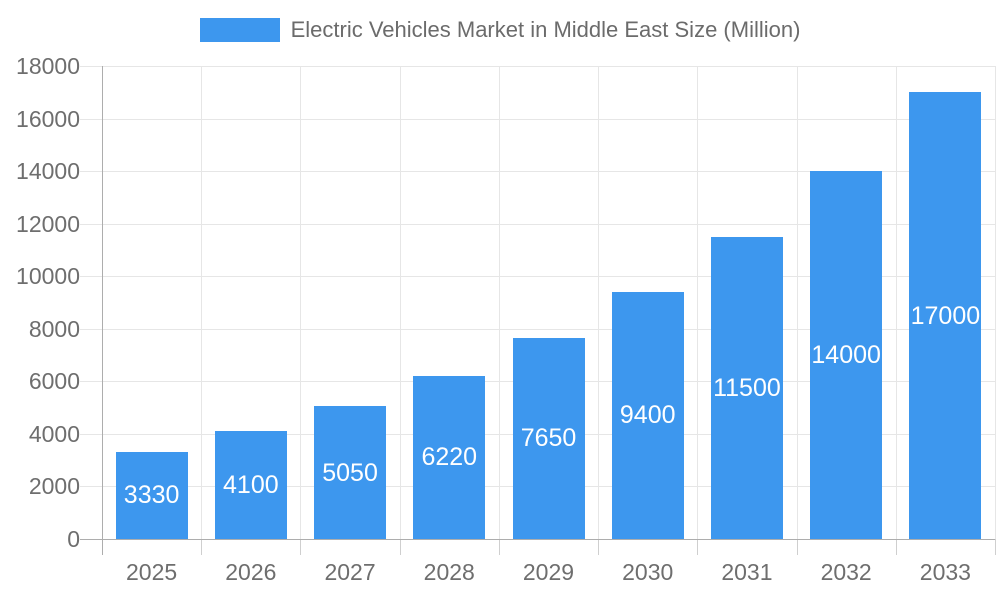 This screenshot has height=600, width=1000. I want to click on bar-2026, so click(250, 485).